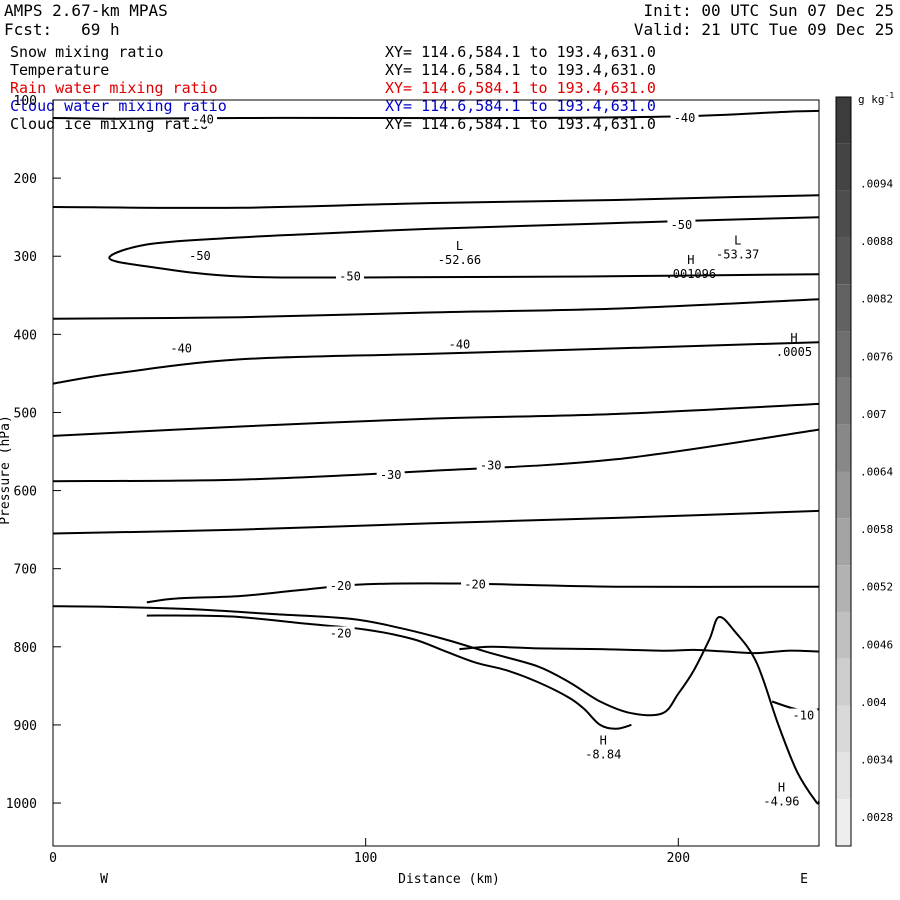 The width and height of the screenshot is (900, 900). What do you see at coordinates (118, 106) in the screenshot?
I see `layer-name-cloud-water: Cloud water mixing ratio` at bounding box center [118, 106].